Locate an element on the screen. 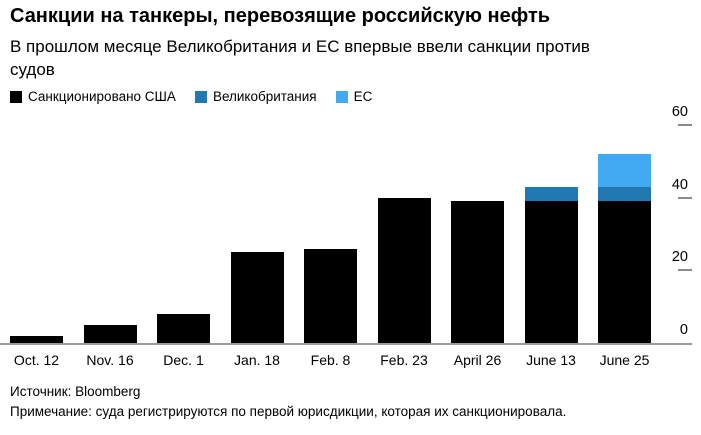 This screenshot has height=435, width=701. x-axis-label: Dec. 1 is located at coordinates (183, 360).